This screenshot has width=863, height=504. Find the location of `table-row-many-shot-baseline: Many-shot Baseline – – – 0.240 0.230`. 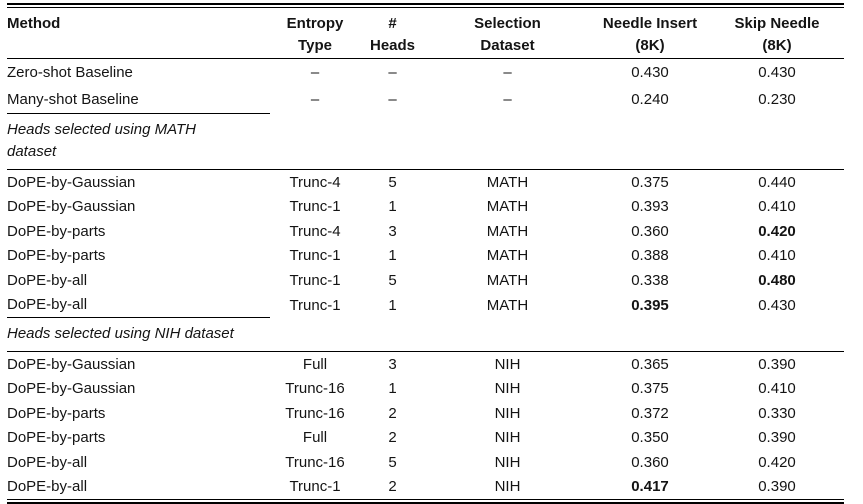

table-row-many-shot-baseline: Many-shot Baseline – – – 0.240 0.230 is located at coordinates (425, 100).